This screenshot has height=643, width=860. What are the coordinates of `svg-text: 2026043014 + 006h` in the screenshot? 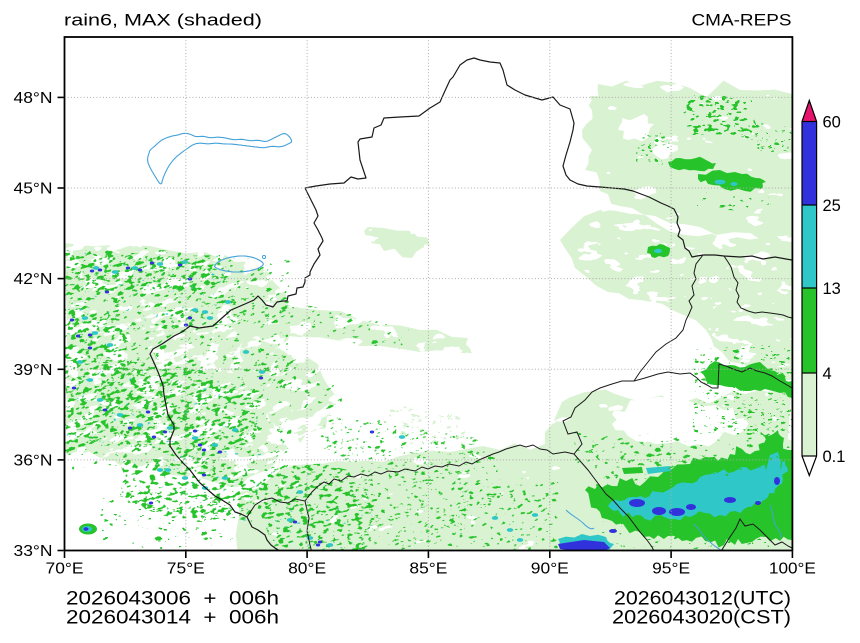 It's located at (172, 618).